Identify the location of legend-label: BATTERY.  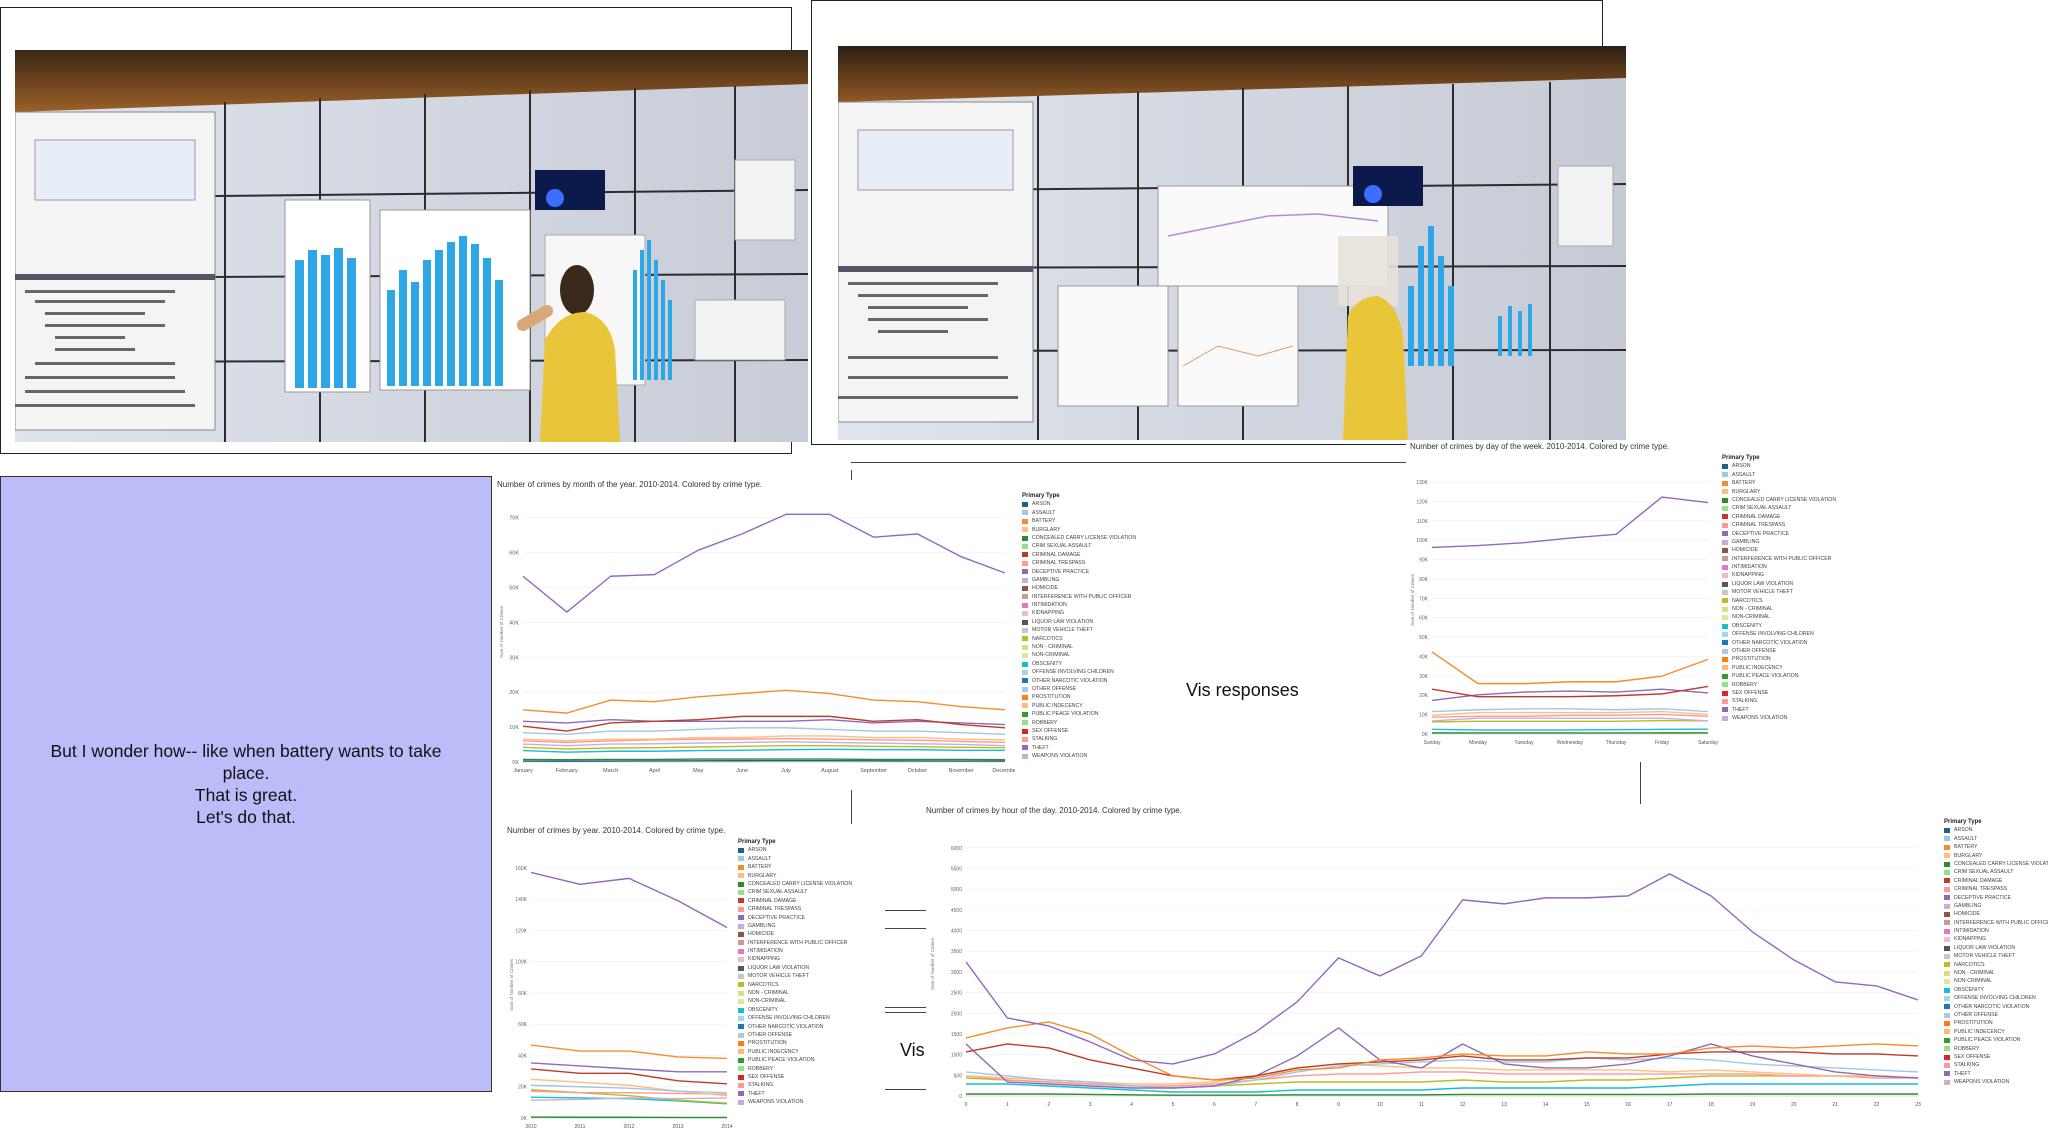
(1044, 521).